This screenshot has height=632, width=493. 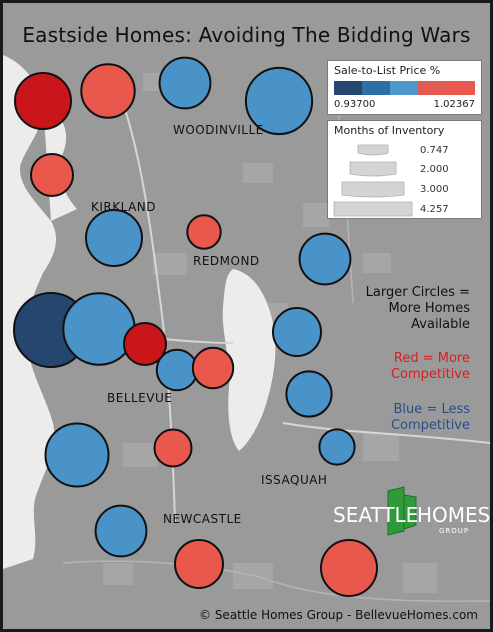 I want to click on note-blue-line-1: Blue = Less, so click(x=431, y=409).